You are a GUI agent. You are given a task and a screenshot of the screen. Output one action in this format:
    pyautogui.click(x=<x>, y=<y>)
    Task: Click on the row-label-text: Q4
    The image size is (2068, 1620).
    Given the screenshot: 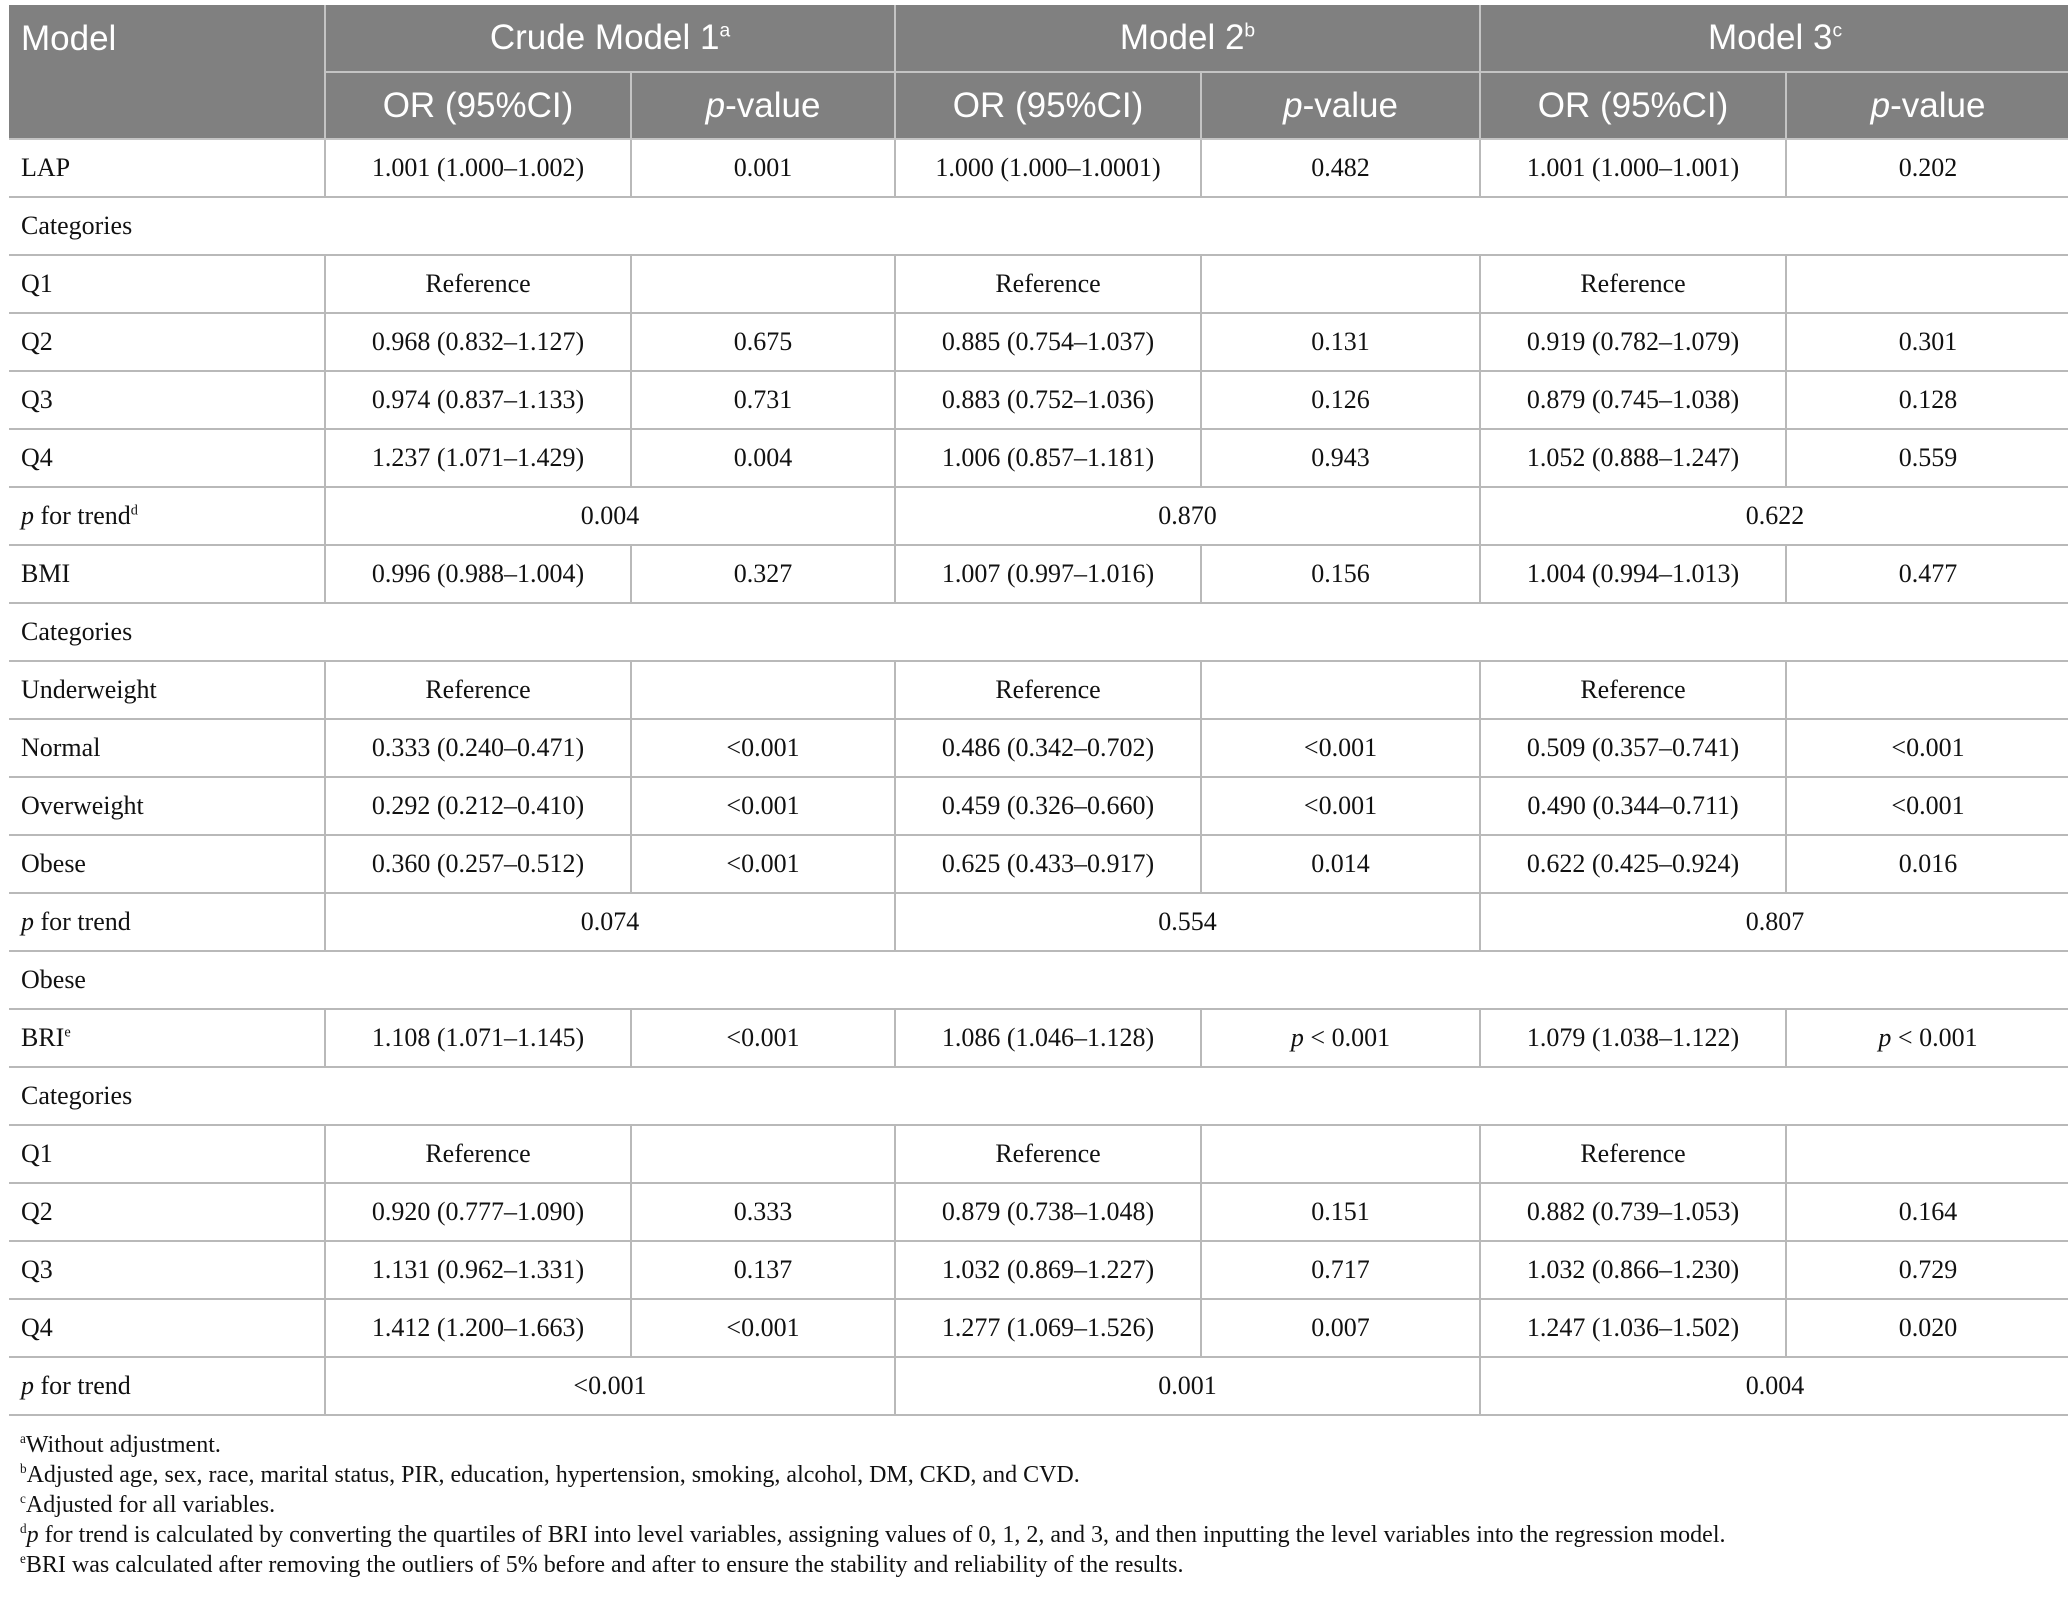 What is the action you would take?
    pyautogui.click(x=37, y=457)
    